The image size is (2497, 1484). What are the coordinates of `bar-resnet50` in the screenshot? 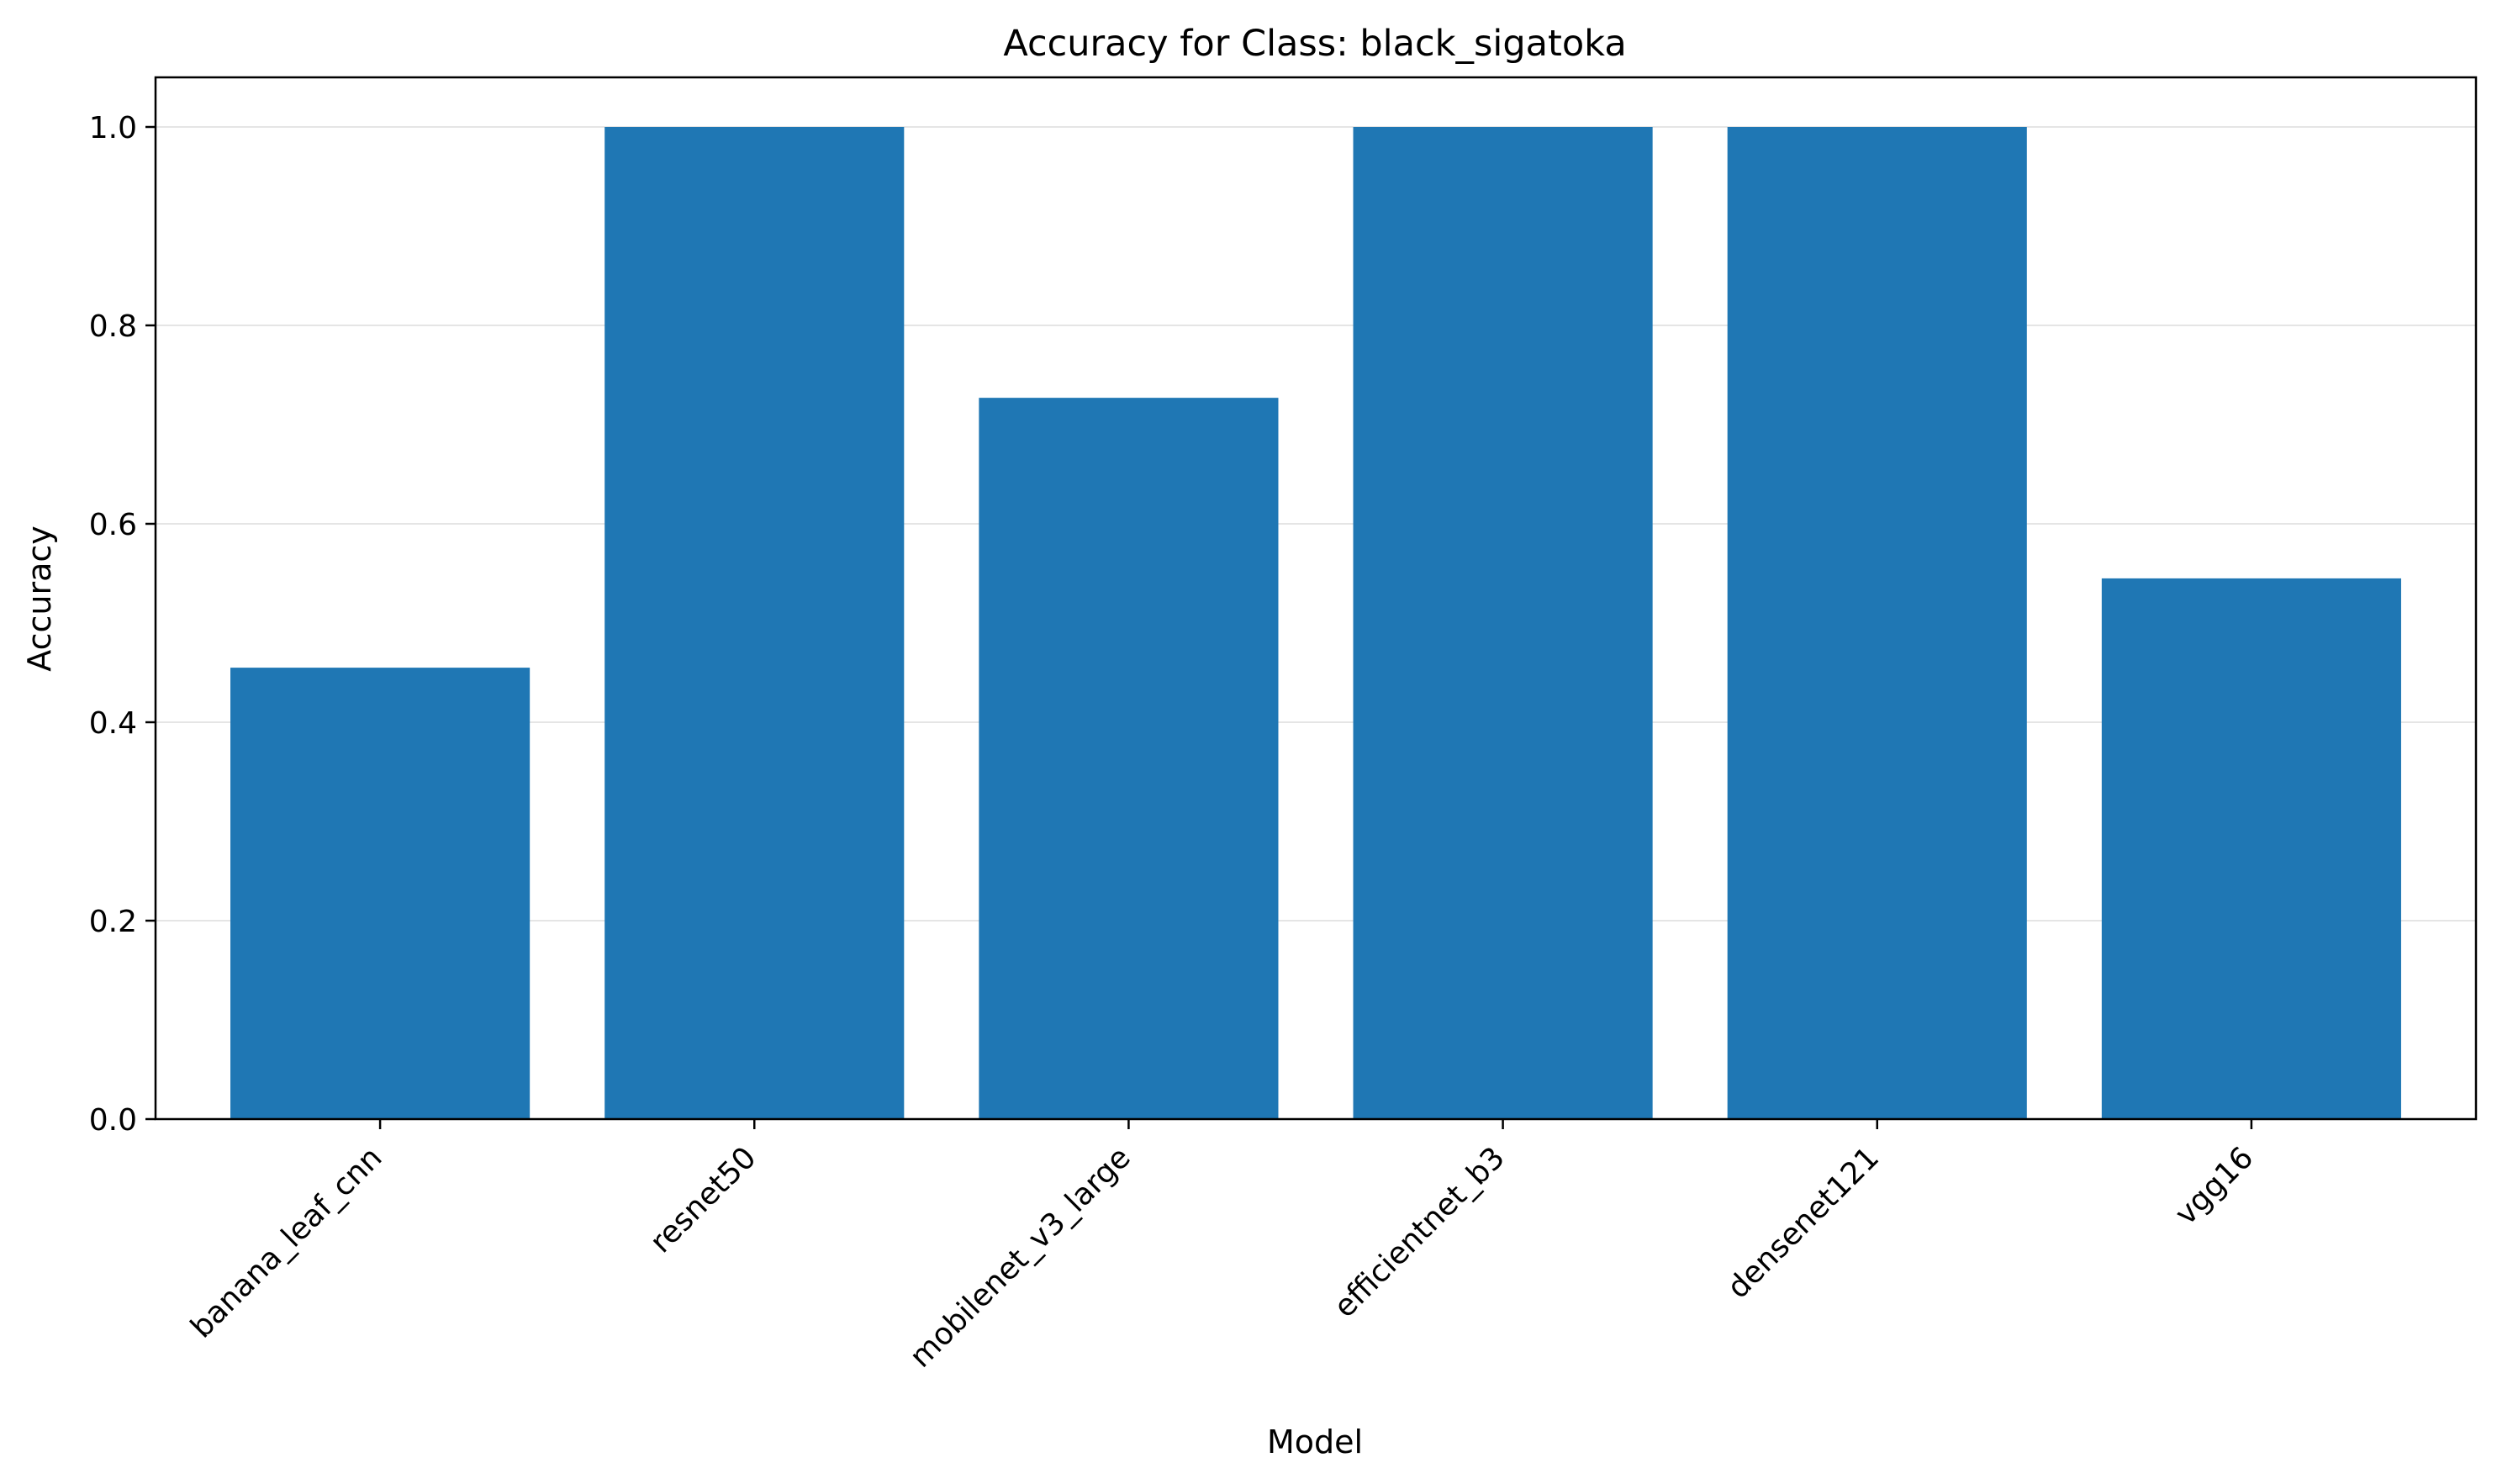 It's located at (754, 623).